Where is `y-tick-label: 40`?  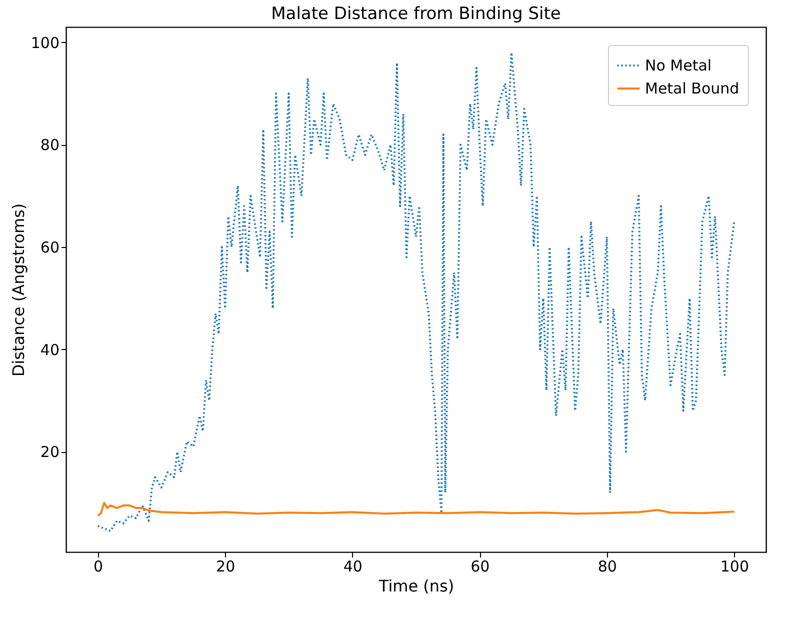 y-tick-label: 40 is located at coordinates (50, 349).